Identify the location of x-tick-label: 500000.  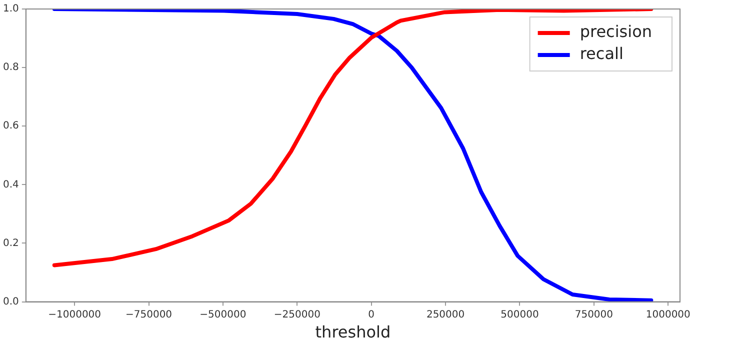
(519, 314).